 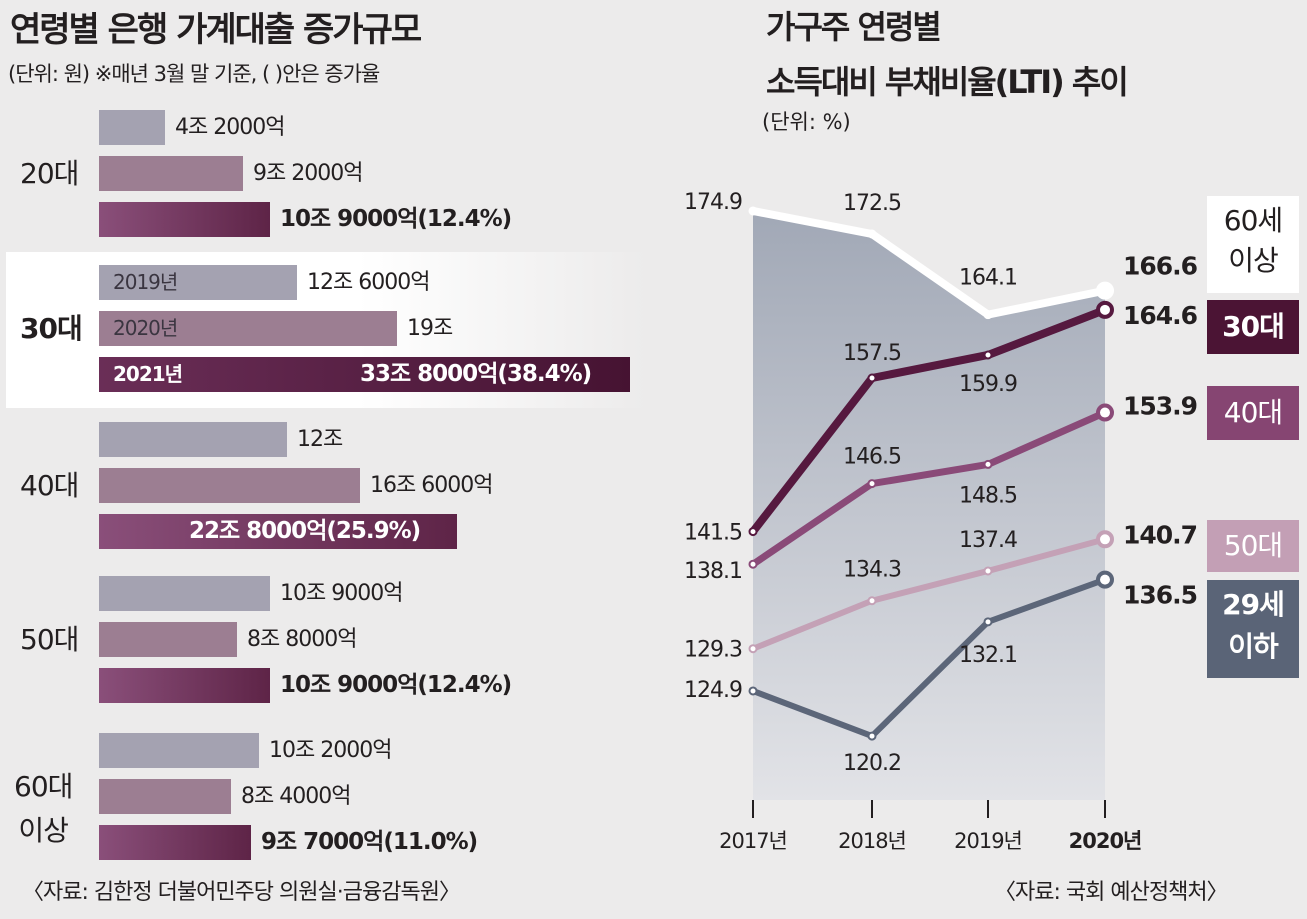 What do you see at coordinates (145, 282) in the screenshot?
I see `year-label: 2019년` at bounding box center [145, 282].